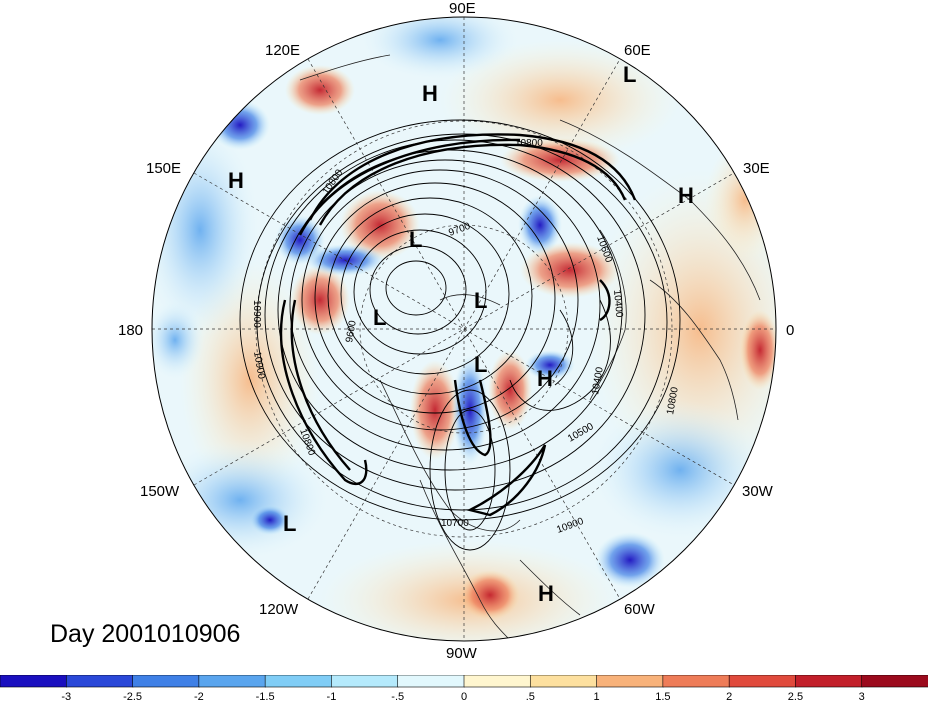 The height and width of the screenshot is (702, 928). I want to click on lon-label-90w: 90W, so click(462, 653).